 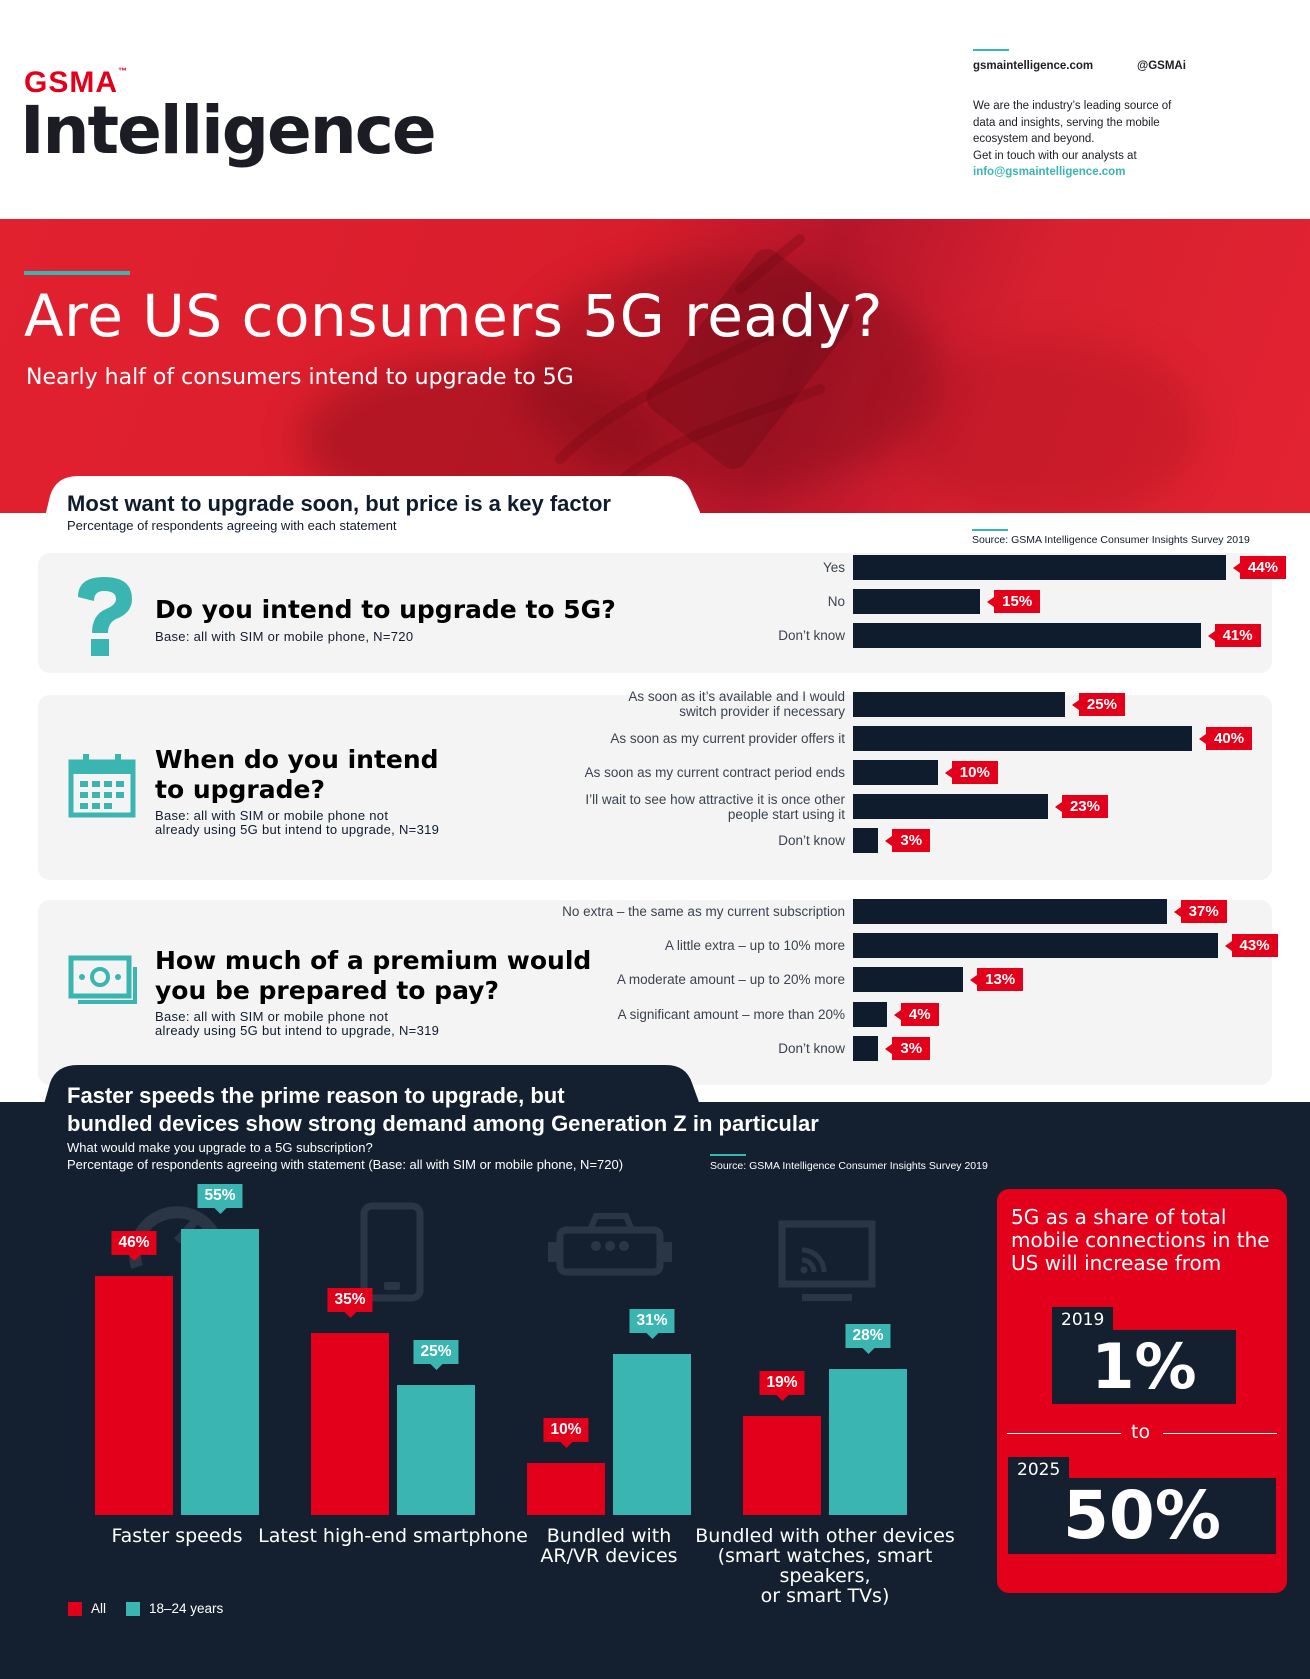 I want to click on money-icon, so click(x=102, y=979).